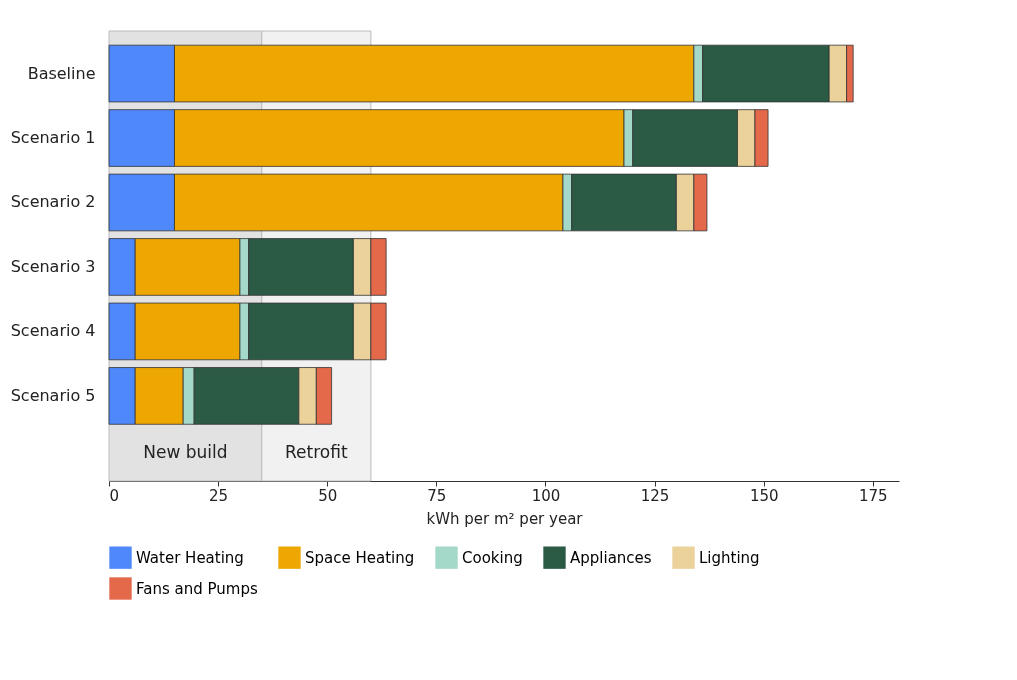  I want to click on legend-label: Fans and Pumps, so click(197, 588).